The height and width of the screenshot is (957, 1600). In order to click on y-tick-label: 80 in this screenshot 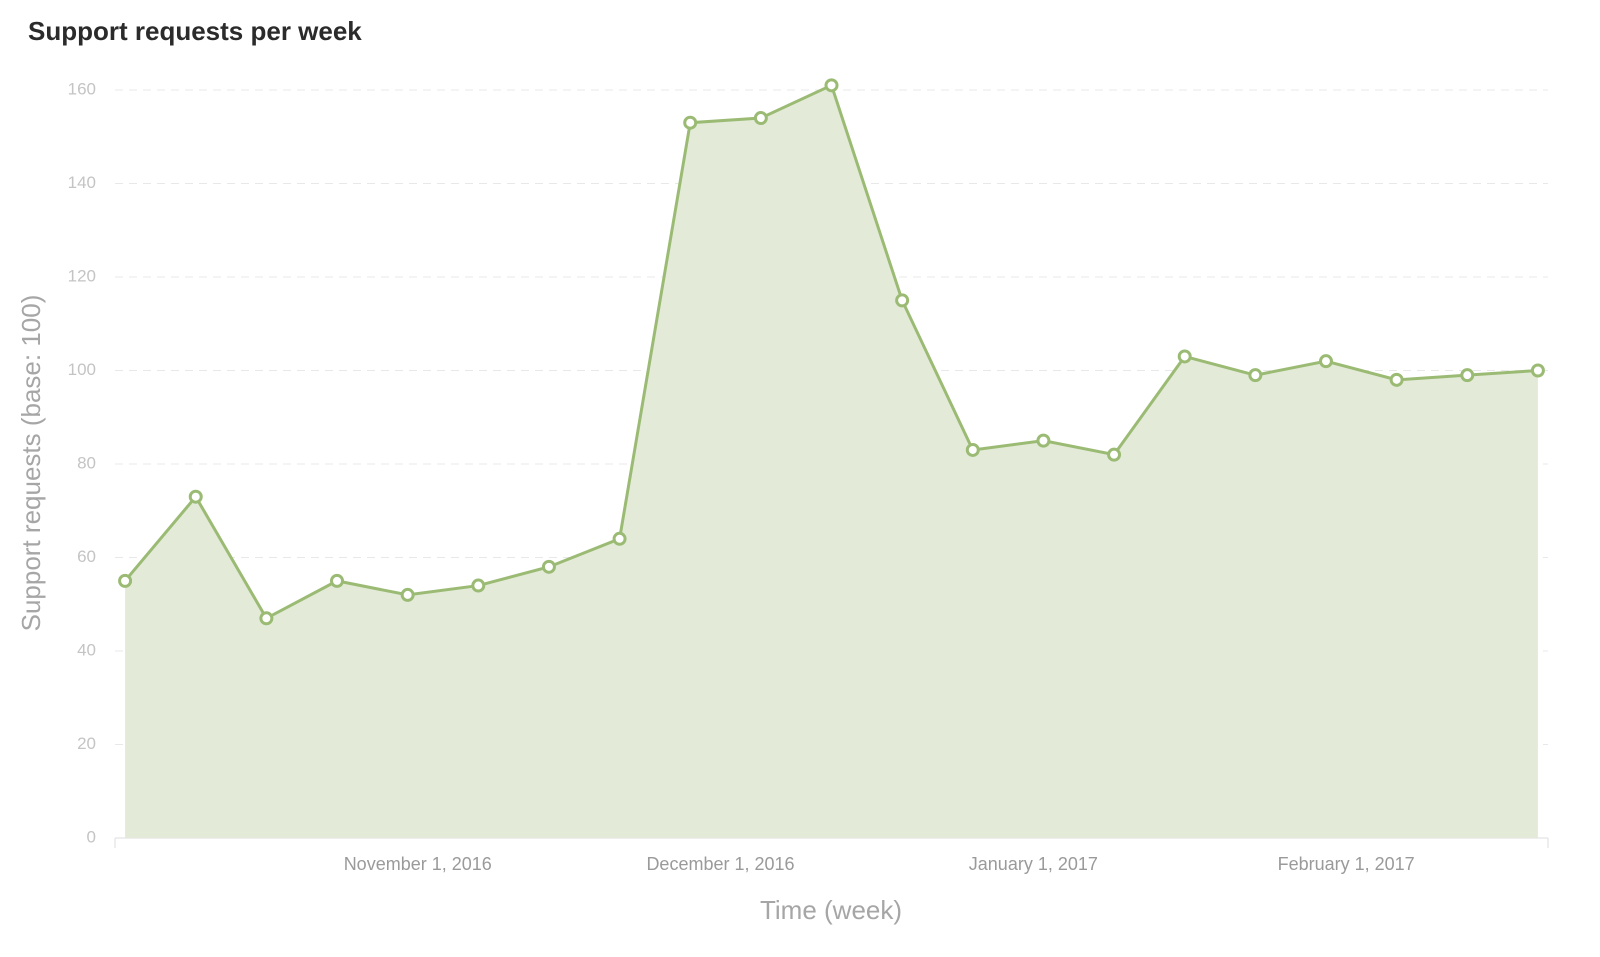, I will do `click(86, 462)`.